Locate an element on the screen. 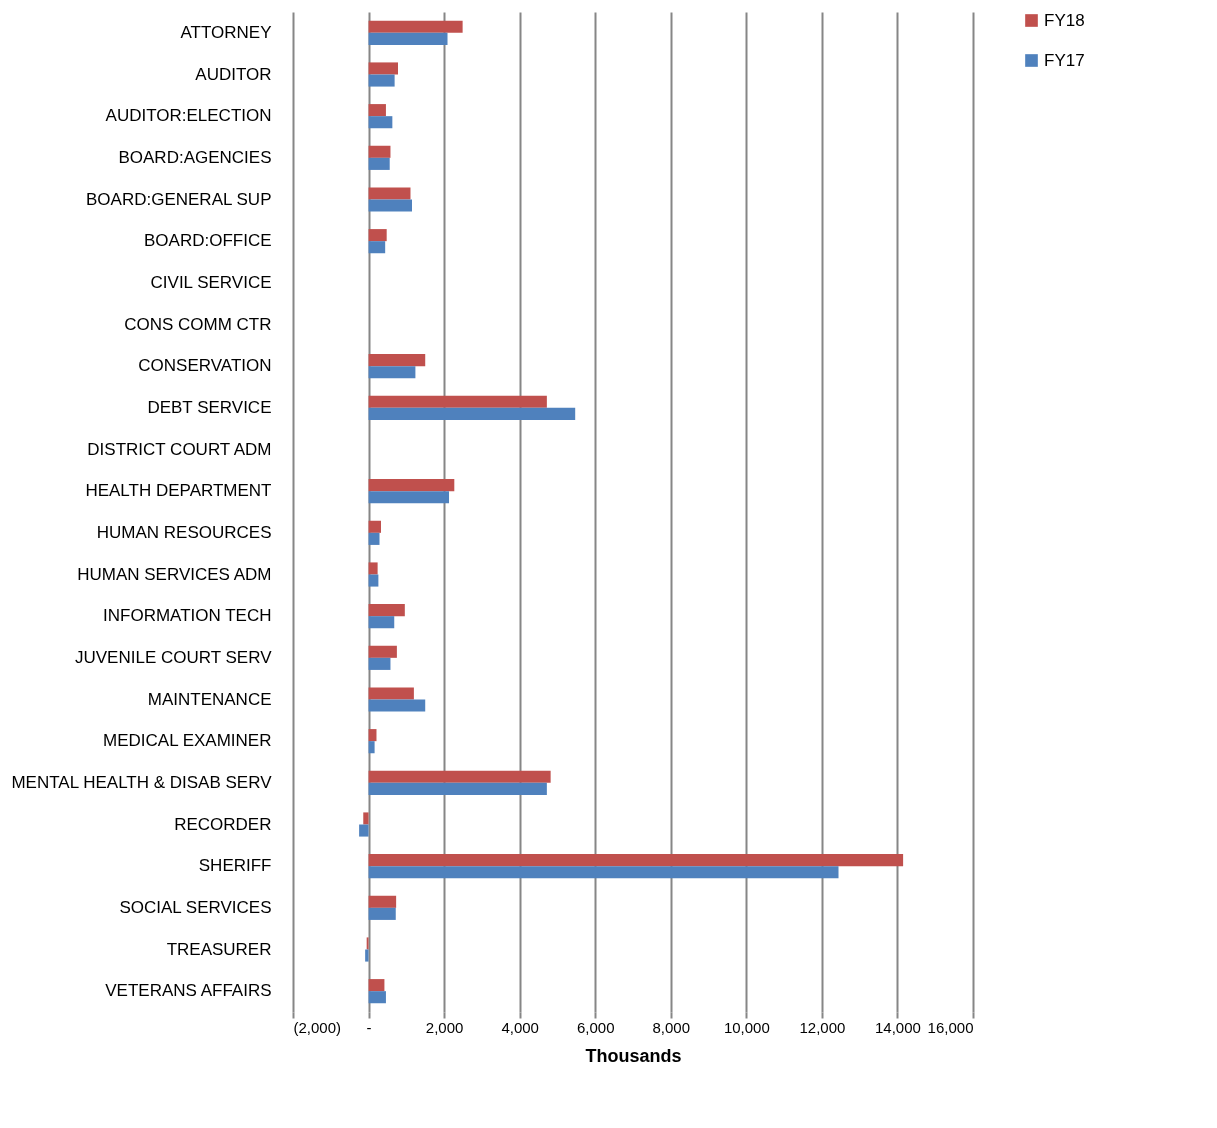 The image size is (1217, 1128). legend-label: FY18 is located at coordinates (1064, 20).